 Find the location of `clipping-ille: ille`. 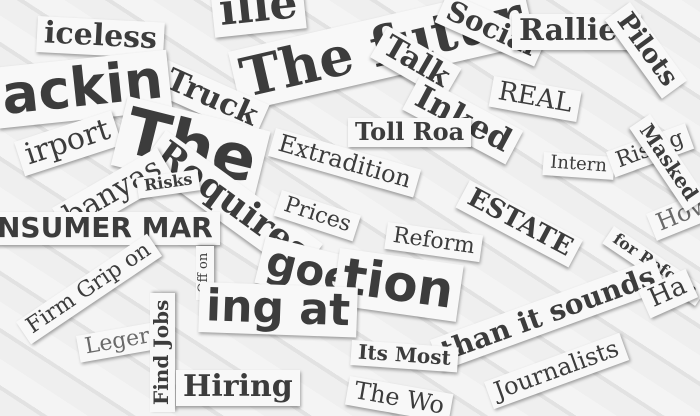

clipping-ille: ille is located at coordinates (258, 19).